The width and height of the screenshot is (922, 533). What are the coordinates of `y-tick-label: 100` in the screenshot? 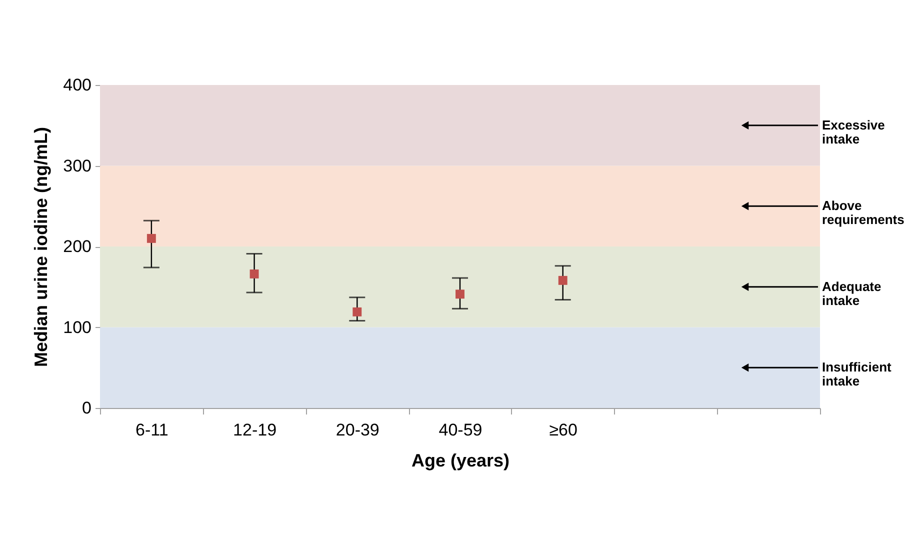 It's located at (77, 327).